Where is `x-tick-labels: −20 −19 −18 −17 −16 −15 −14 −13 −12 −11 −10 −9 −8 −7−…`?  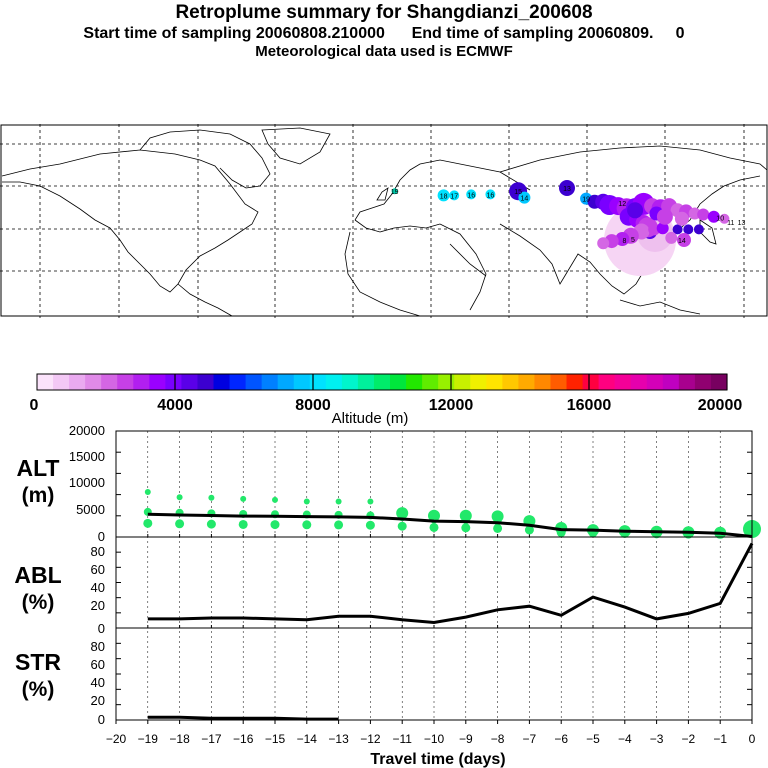 x-tick-labels: −20 −19 −18 −17 −16 −15 −14 −13 −12 −11 −10 −9 −8 −7−… is located at coordinates (431, 739).